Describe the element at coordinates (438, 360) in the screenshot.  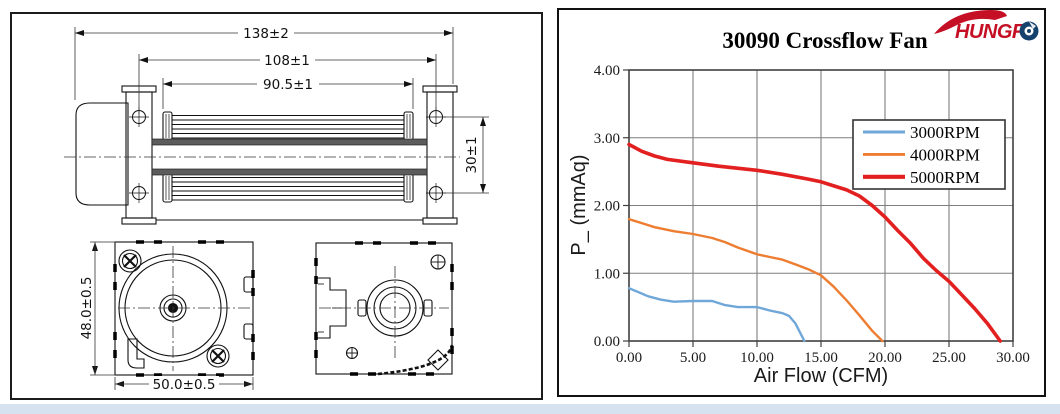
I see `corner-diamond` at that location.